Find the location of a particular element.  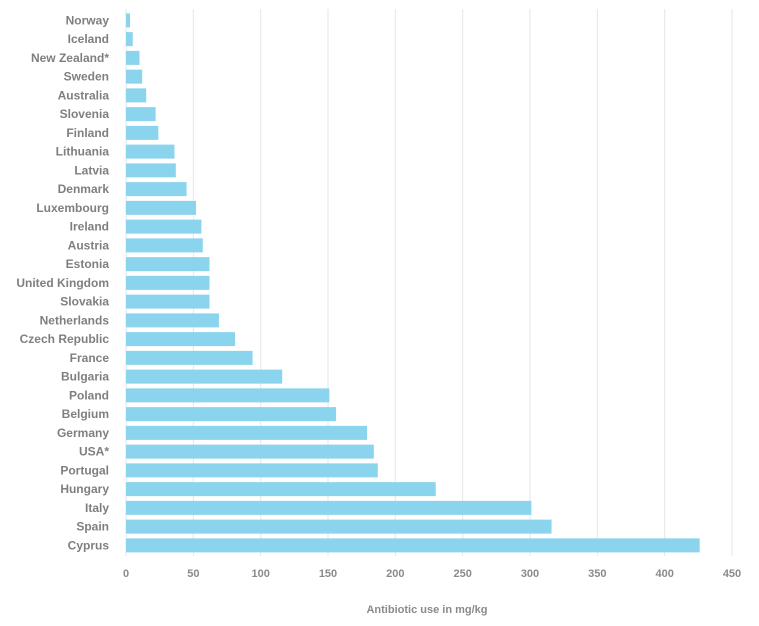

bar-netherlands is located at coordinates (172, 320).